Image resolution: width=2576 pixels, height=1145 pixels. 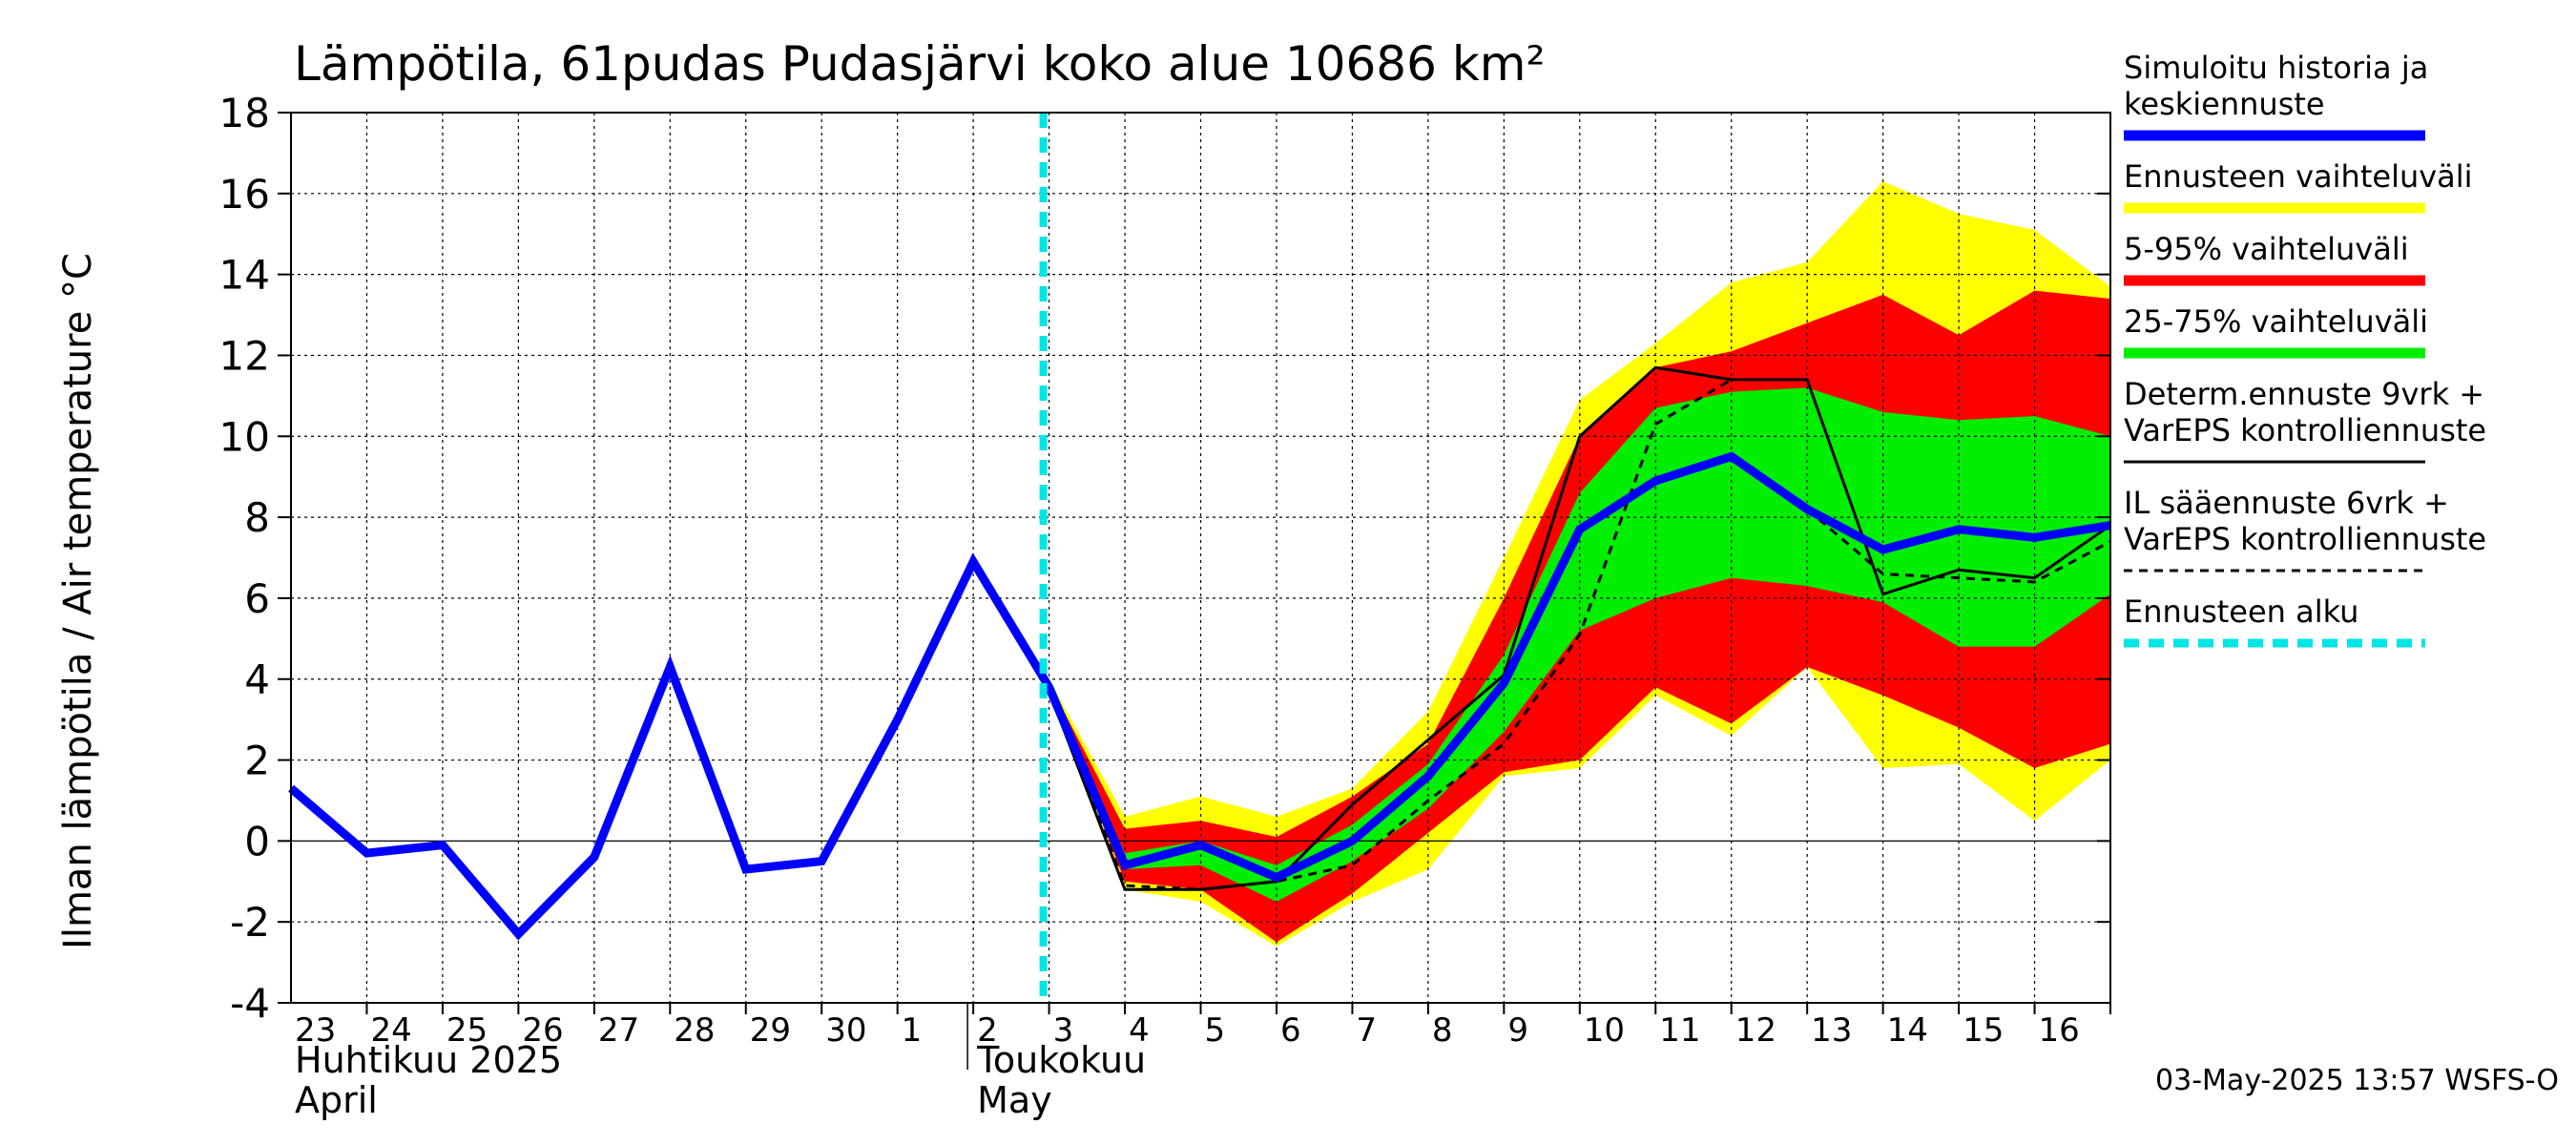 I want to click on legend-label: IL sääennuste 6vrk +, so click(x=2286, y=503).